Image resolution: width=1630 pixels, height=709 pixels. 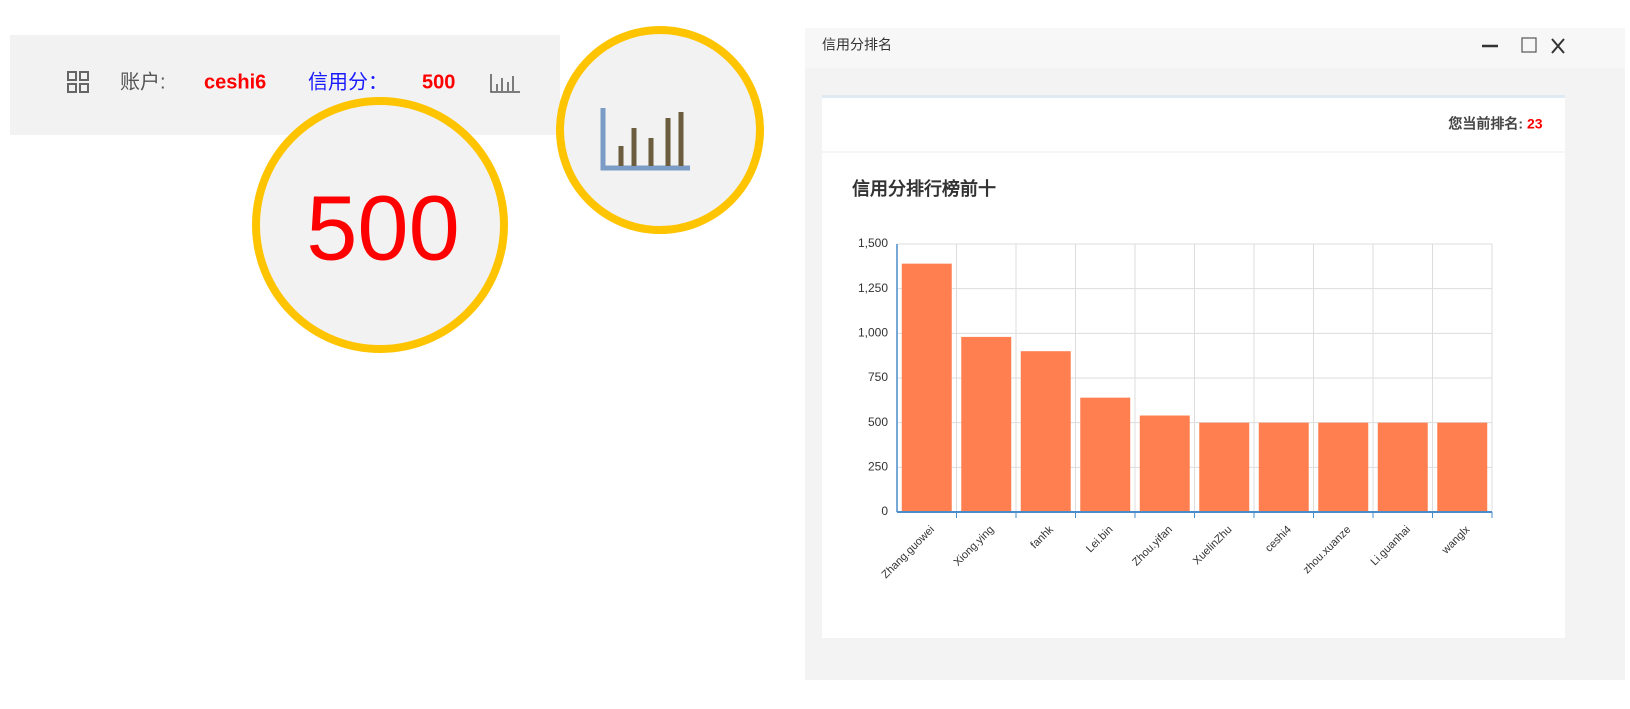 I want to click on card-top-border, so click(x=1193, y=96).